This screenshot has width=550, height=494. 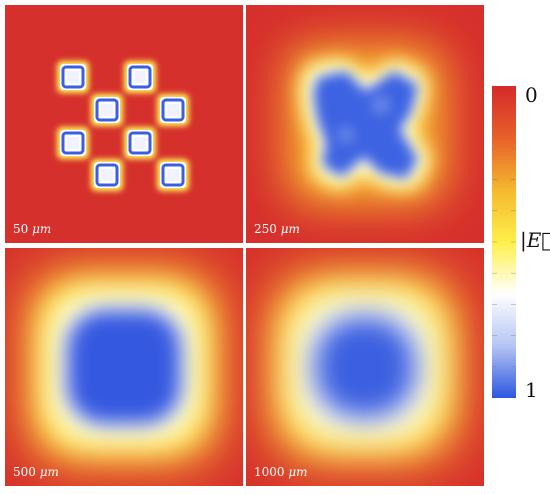 What do you see at coordinates (531, 390) in the screenshot?
I see `colorbar-tick-min: 1` at bounding box center [531, 390].